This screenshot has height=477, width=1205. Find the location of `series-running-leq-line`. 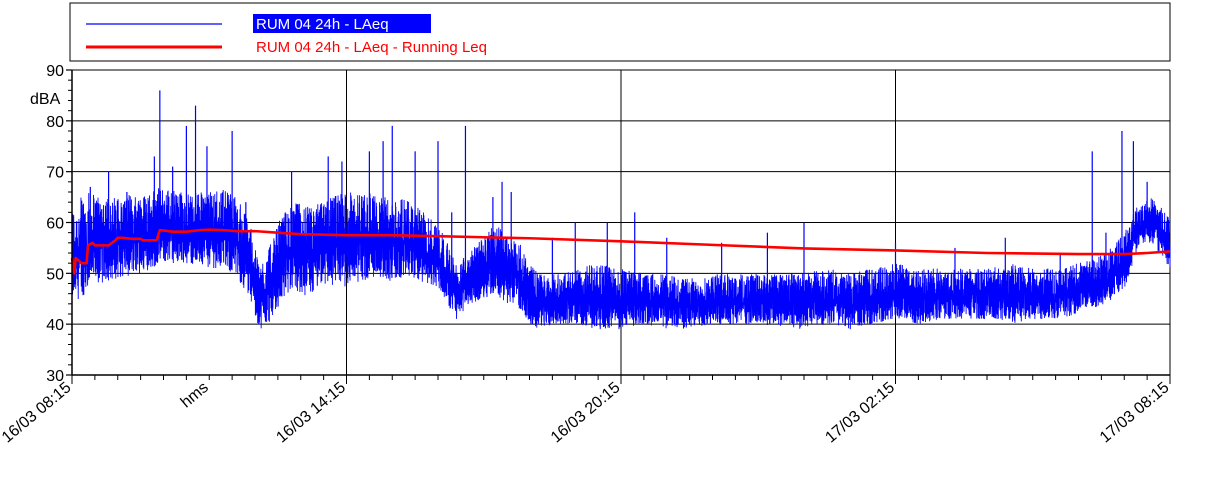

series-running-leq-line is located at coordinates (620, 251).